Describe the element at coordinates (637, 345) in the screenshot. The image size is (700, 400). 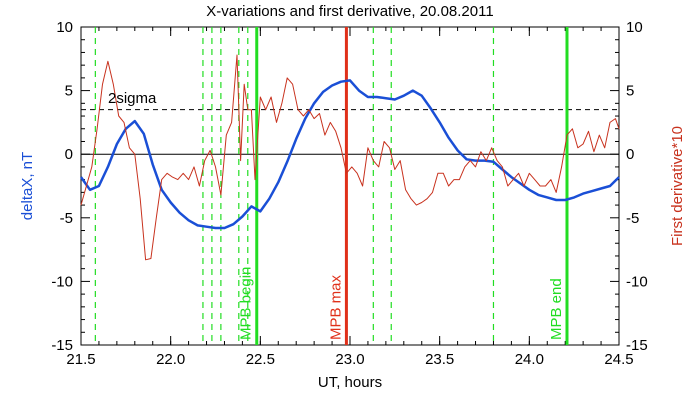
I see `y-tick-label-right: -15` at that location.